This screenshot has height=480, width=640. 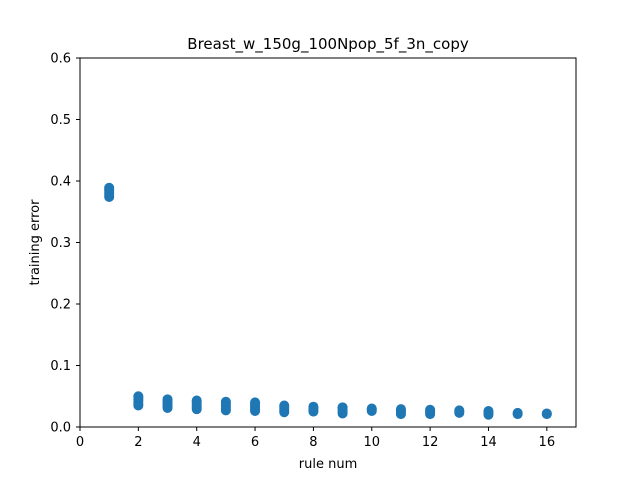 I want to click on chart-title: Breast_w_150g_100Npop_5f_3n_copy, so click(x=328, y=44).